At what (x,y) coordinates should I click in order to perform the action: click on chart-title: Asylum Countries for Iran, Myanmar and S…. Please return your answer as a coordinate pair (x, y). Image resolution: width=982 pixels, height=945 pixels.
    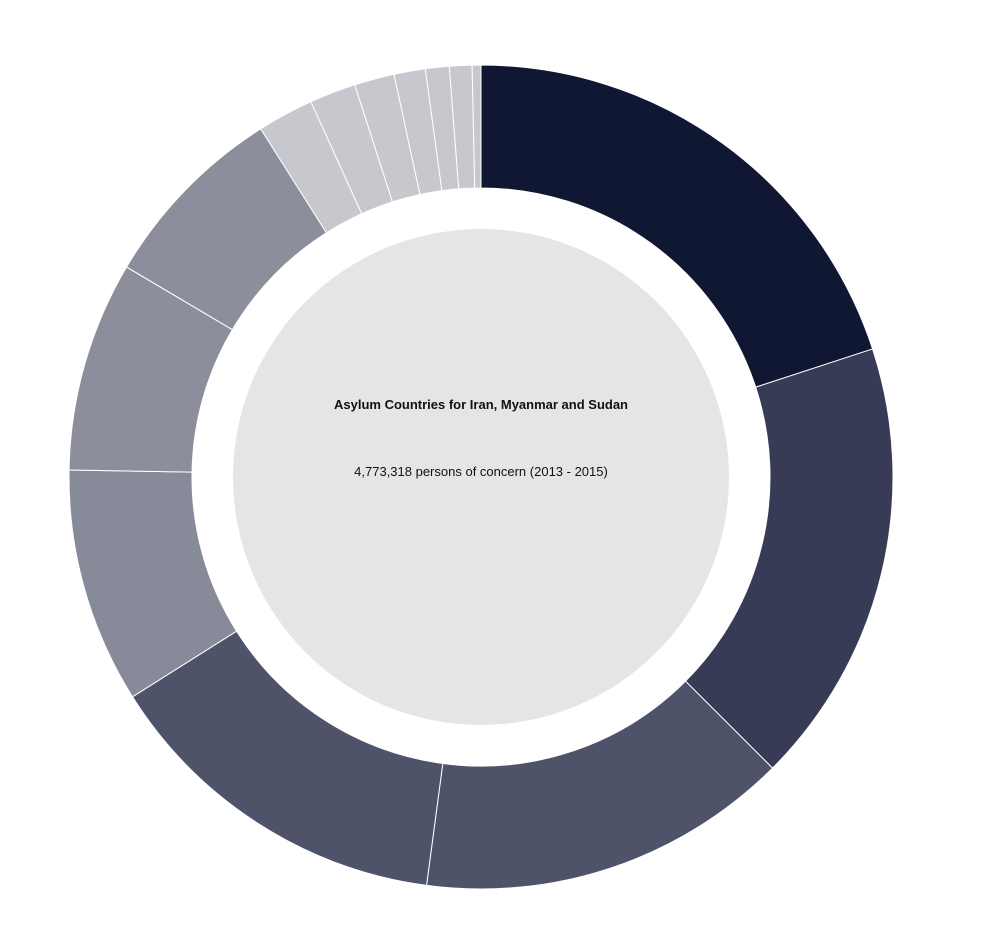
    Looking at the image, I should click on (481, 404).